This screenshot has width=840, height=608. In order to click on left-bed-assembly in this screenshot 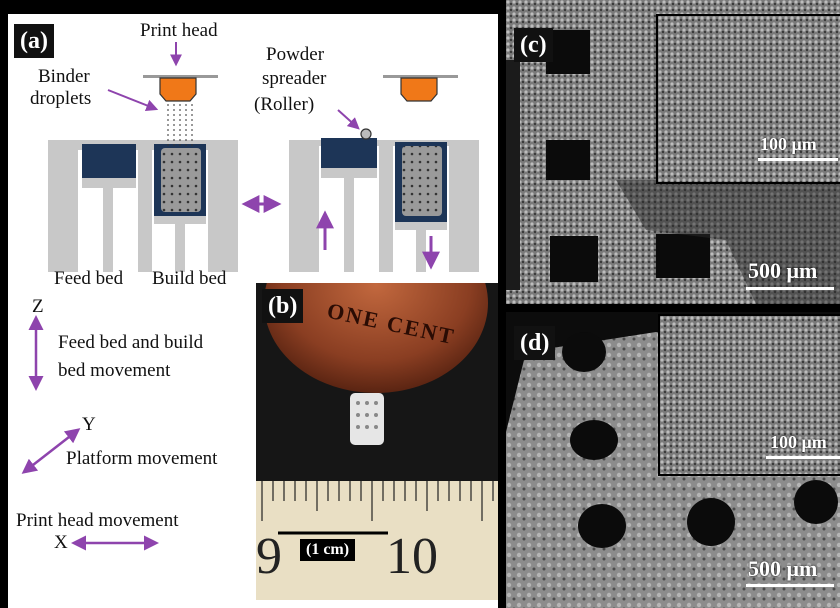, I will do `click(143, 173)`.